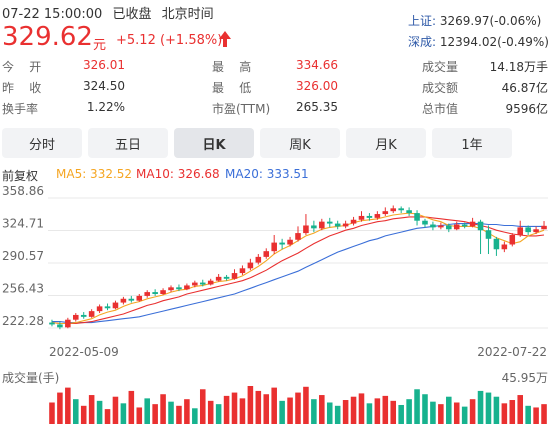  I want to click on tab-weekly-k: 周K, so click(300, 143).